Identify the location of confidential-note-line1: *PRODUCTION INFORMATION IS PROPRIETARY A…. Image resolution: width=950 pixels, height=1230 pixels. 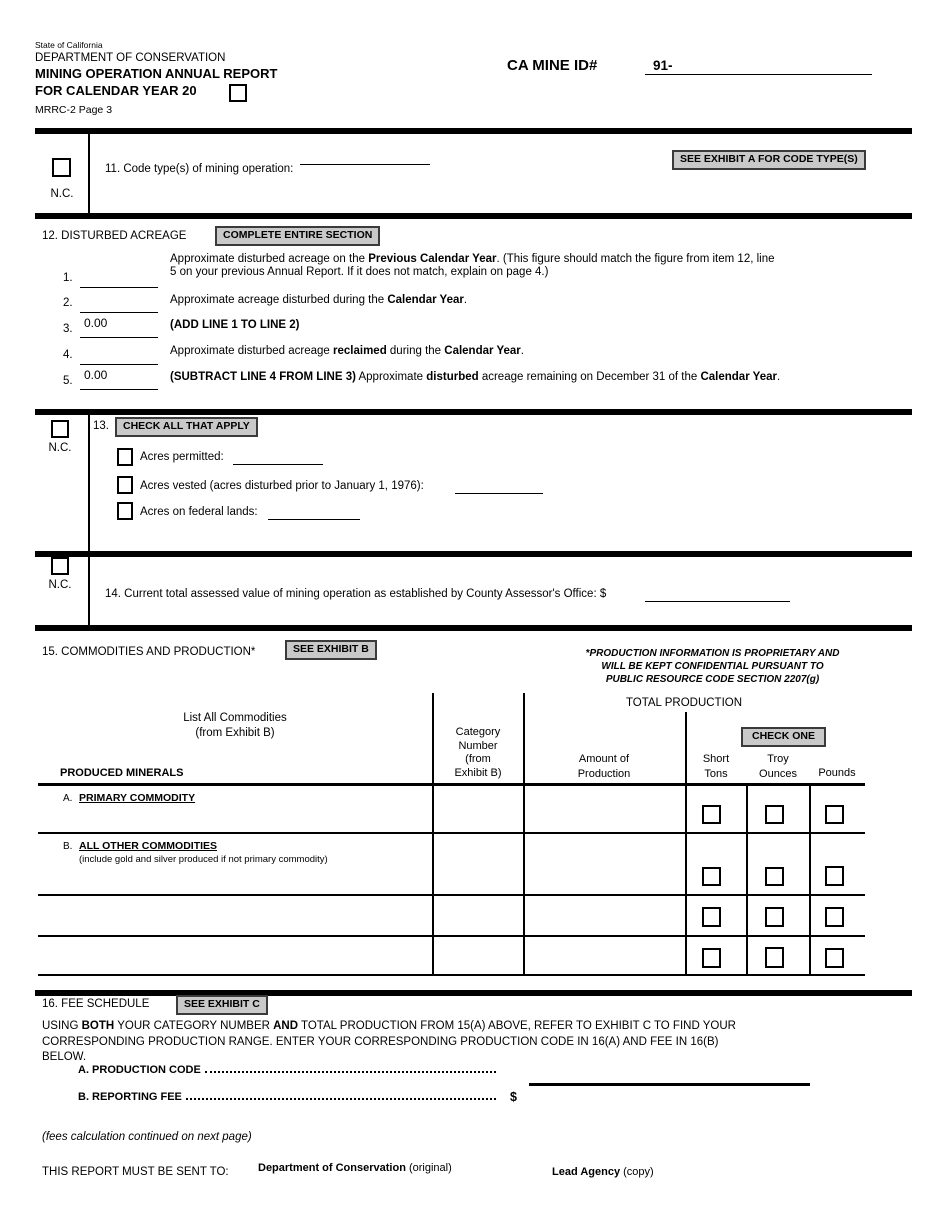
(712, 653).